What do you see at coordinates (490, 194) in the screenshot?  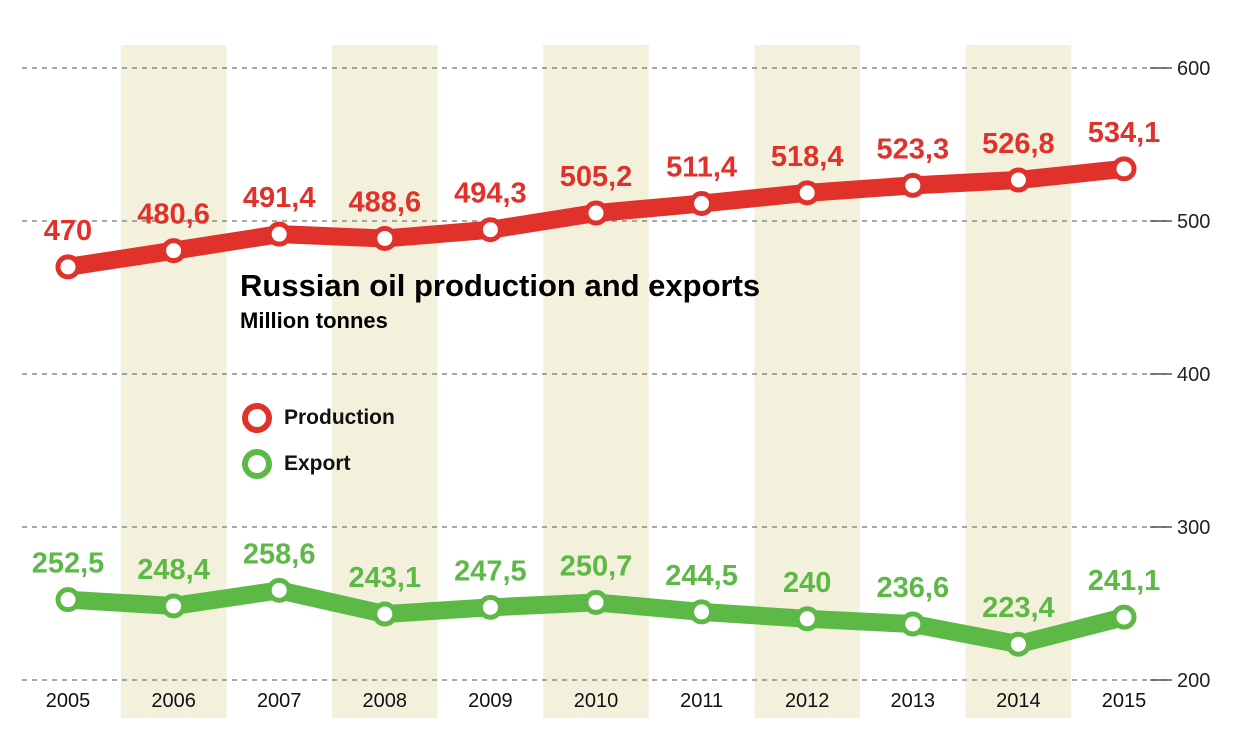 I see `data-label-production: 494,3` at bounding box center [490, 194].